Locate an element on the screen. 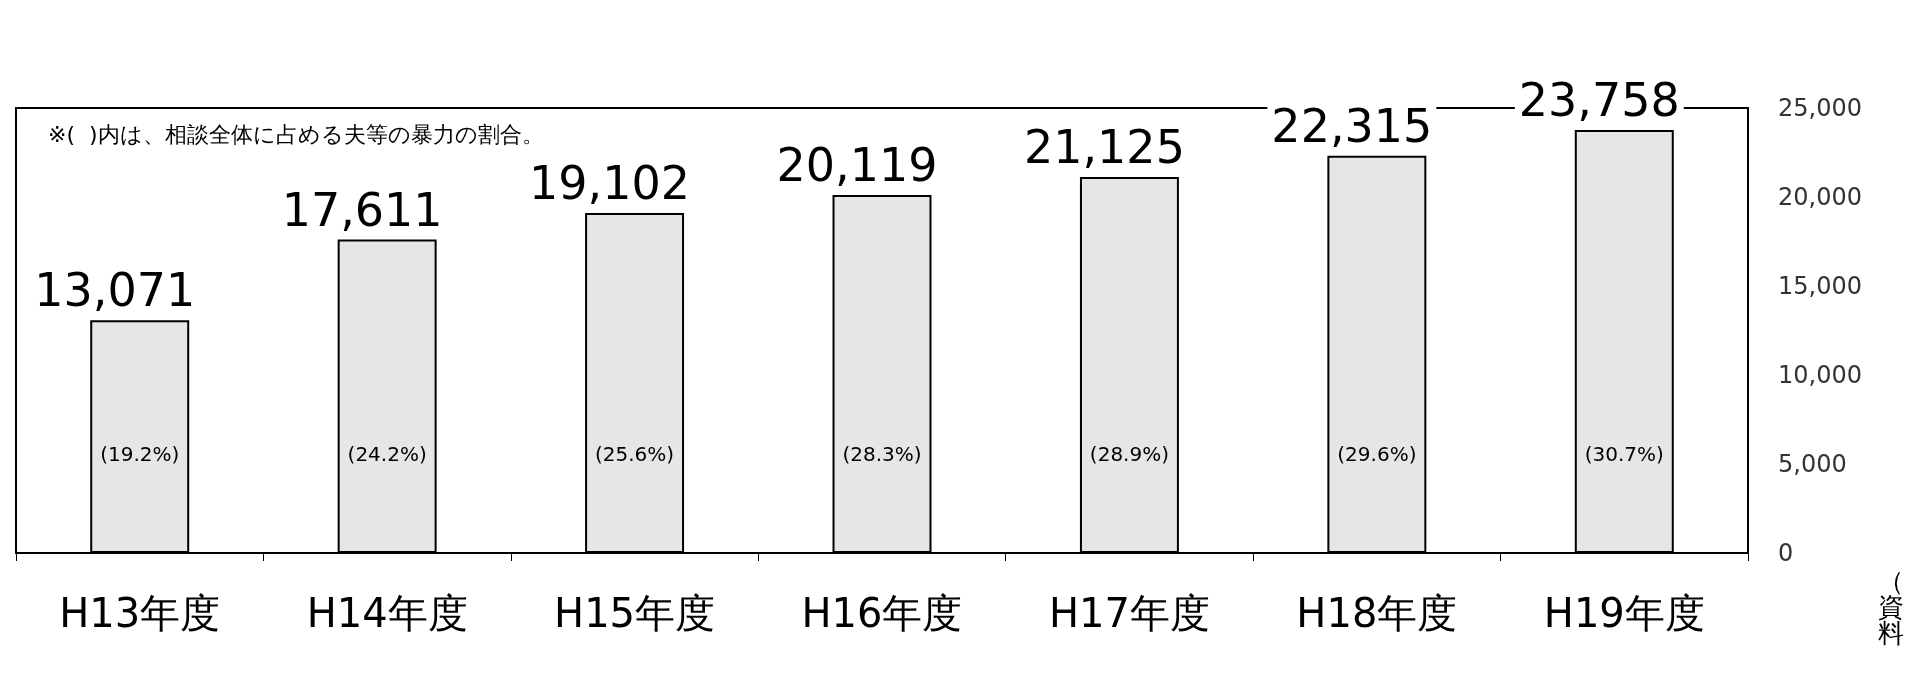 Image resolution: width=1919 pixels, height=675 pixels. x-tick-label: H16年度 is located at coordinates (882, 613).